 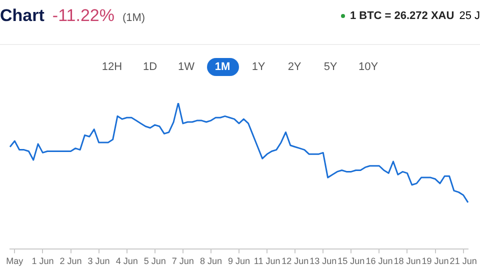 I want to click on x-tick-label: 3 Jun, so click(x=99, y=261).